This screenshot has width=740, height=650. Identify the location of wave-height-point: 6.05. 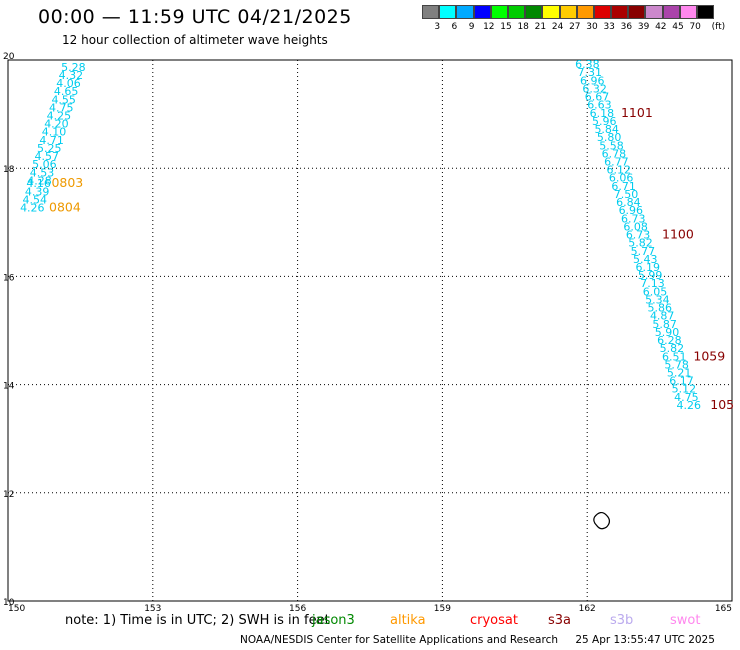
(655, 291).